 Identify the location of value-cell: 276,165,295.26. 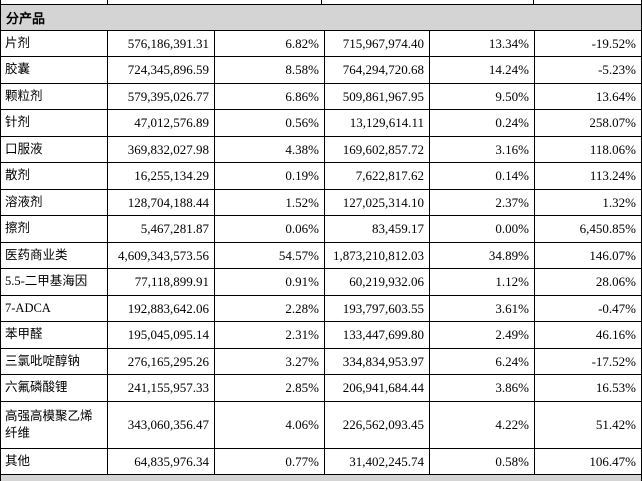
(161, 361).